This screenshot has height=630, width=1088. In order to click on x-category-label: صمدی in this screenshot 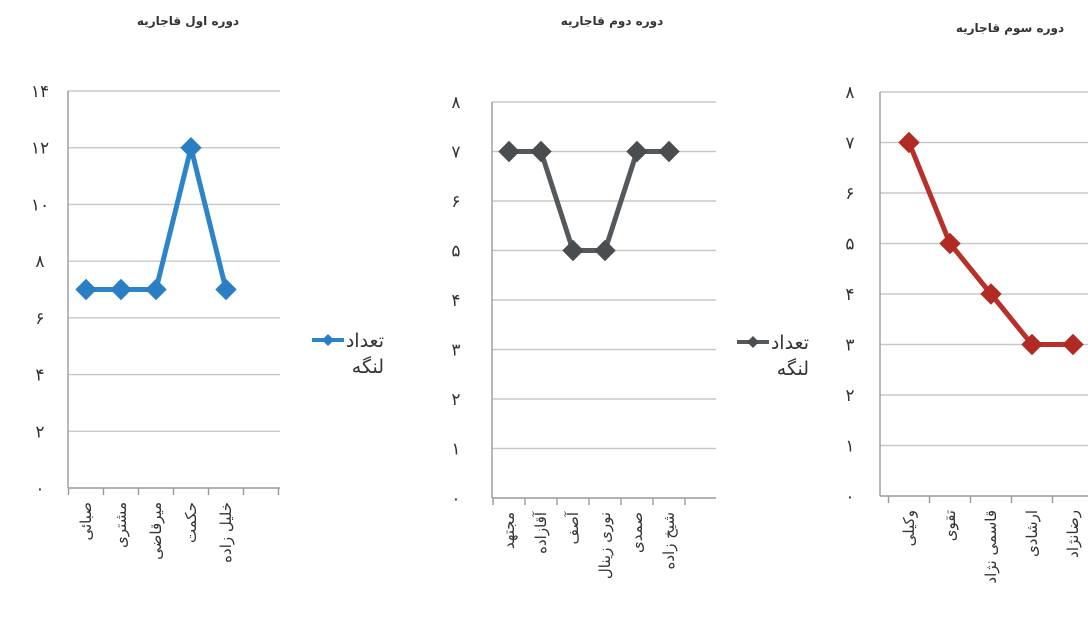, I will do `click(637, 532)`.